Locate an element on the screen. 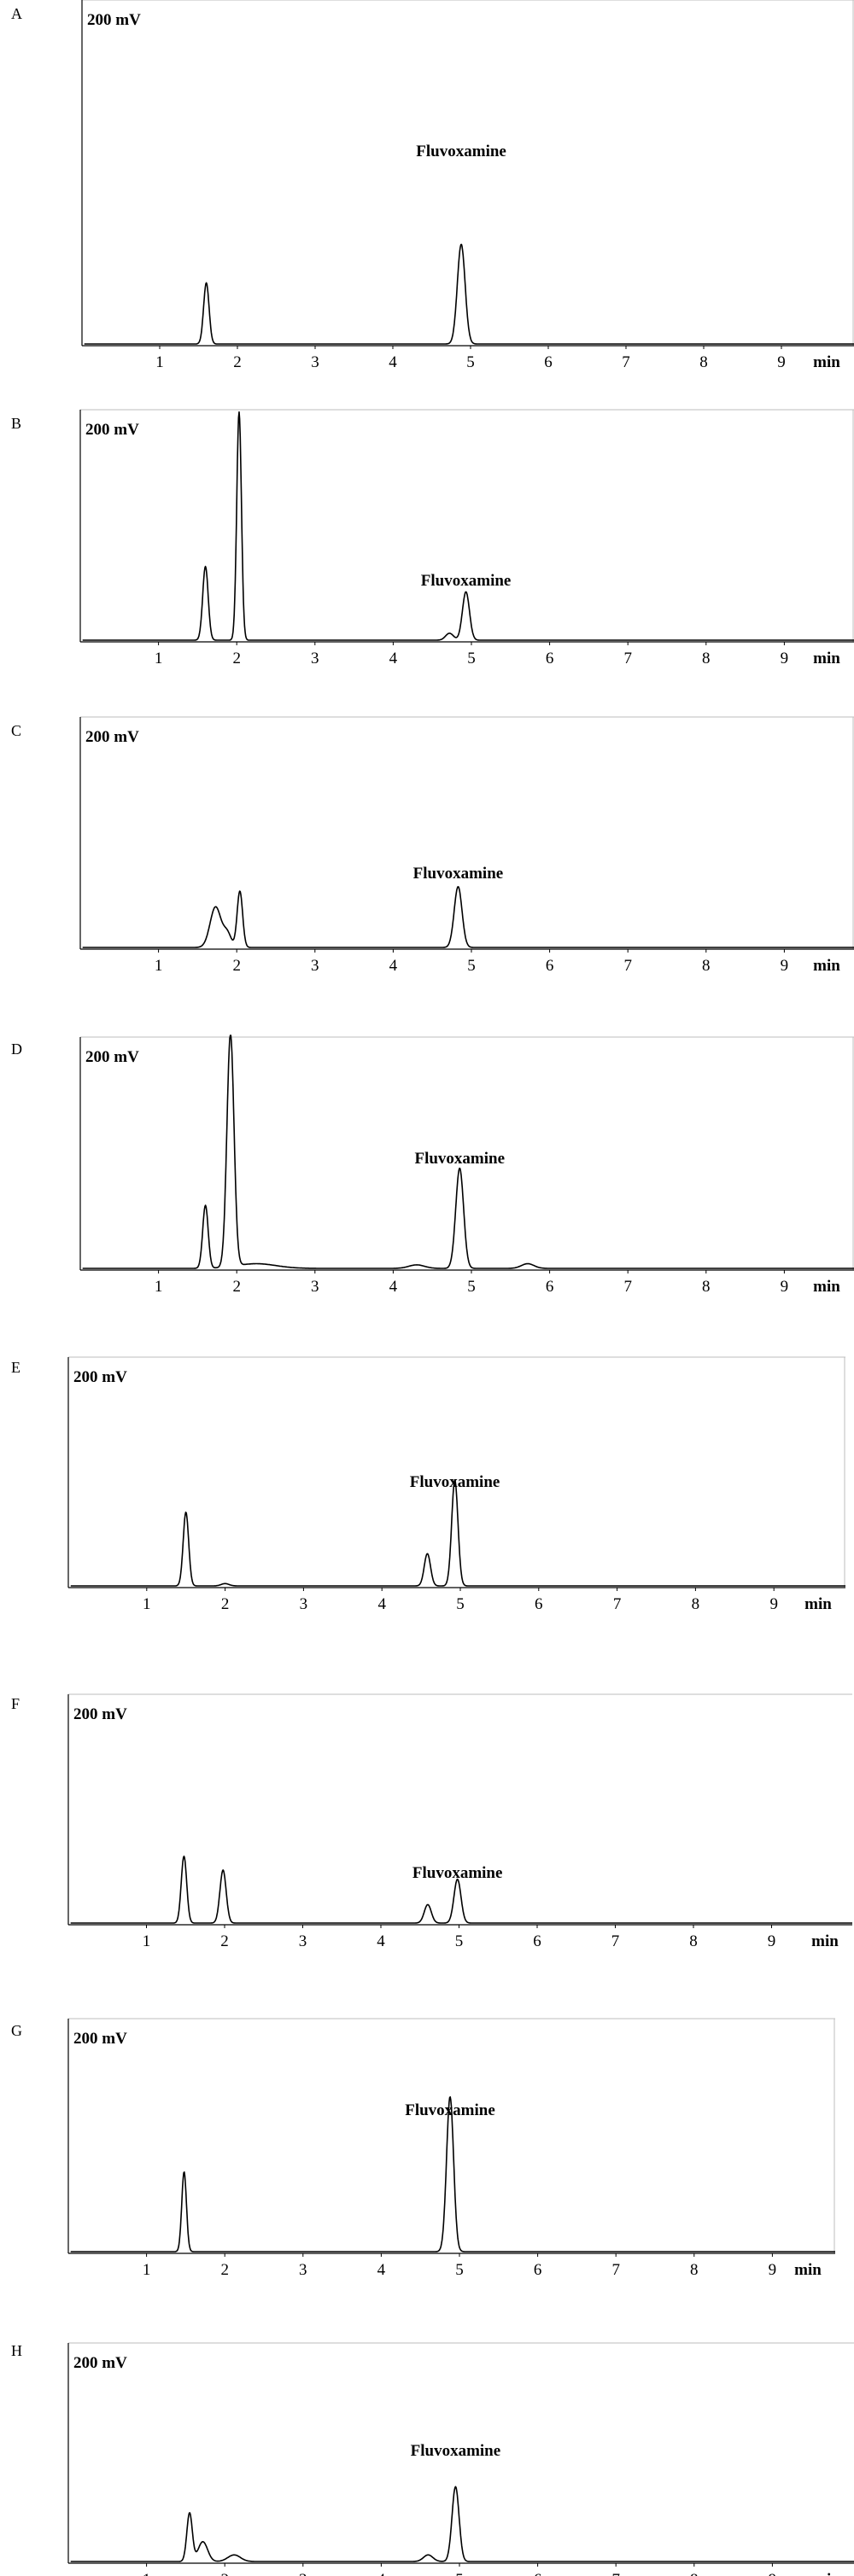 This screenshot has width=854, height=2576. chromatogram-panel-c: C 200 mV 1 2 3 4 5 6 7 8 9 min Fluvoxamine is located at coordinates (432, 845).